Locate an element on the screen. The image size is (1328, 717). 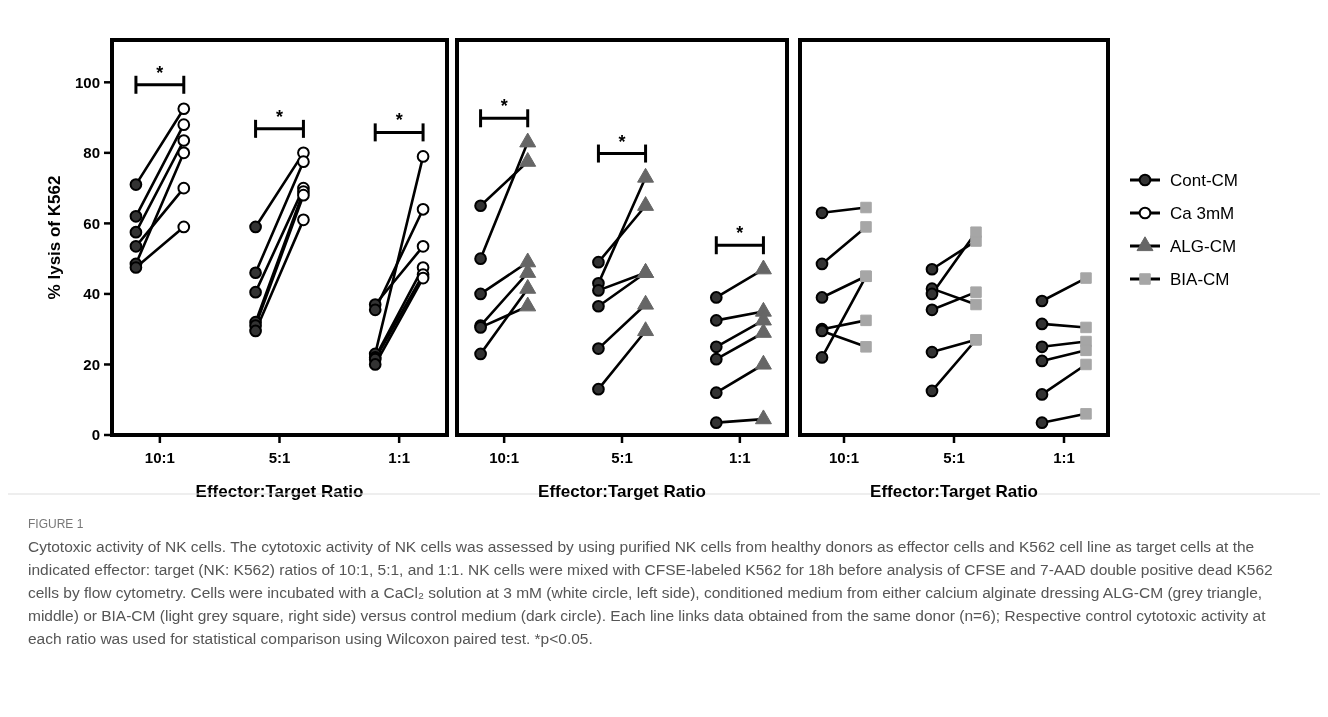
y-tick-label: 0 is located at coordinates (95, 435).